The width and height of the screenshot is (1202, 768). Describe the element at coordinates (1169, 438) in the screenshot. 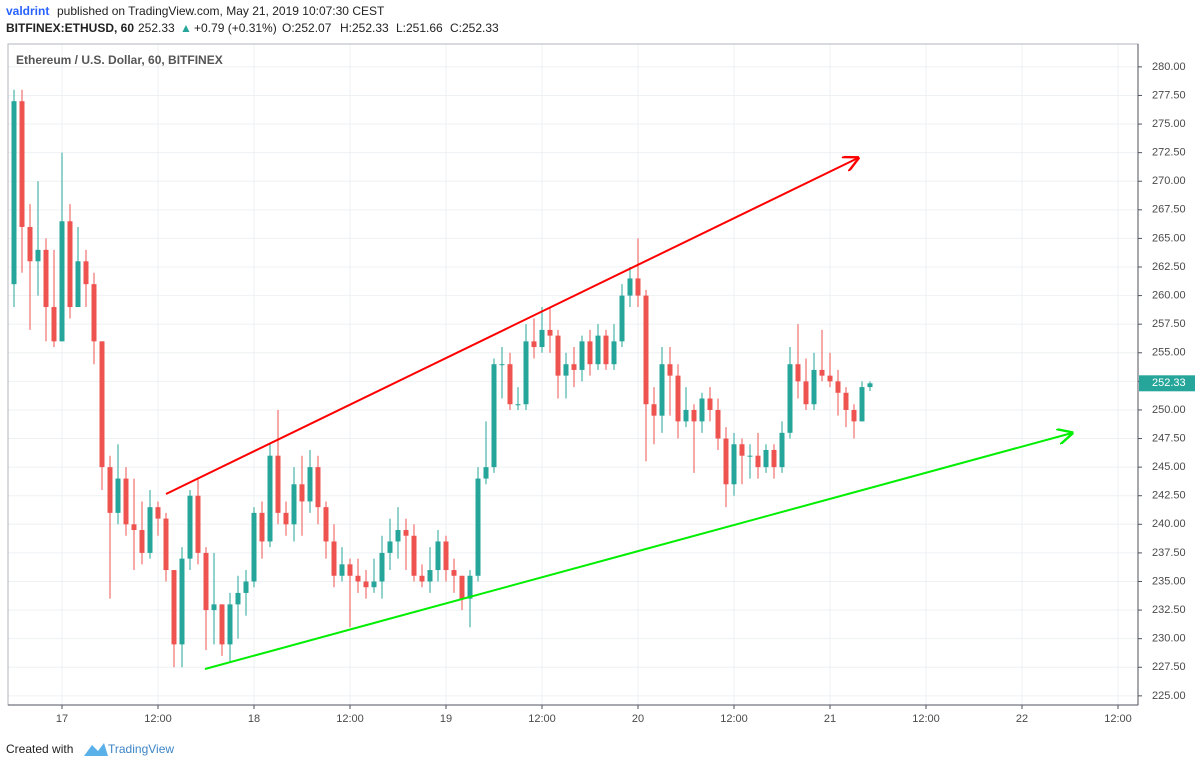

I see `y-tick-label: 247.50` at that location.